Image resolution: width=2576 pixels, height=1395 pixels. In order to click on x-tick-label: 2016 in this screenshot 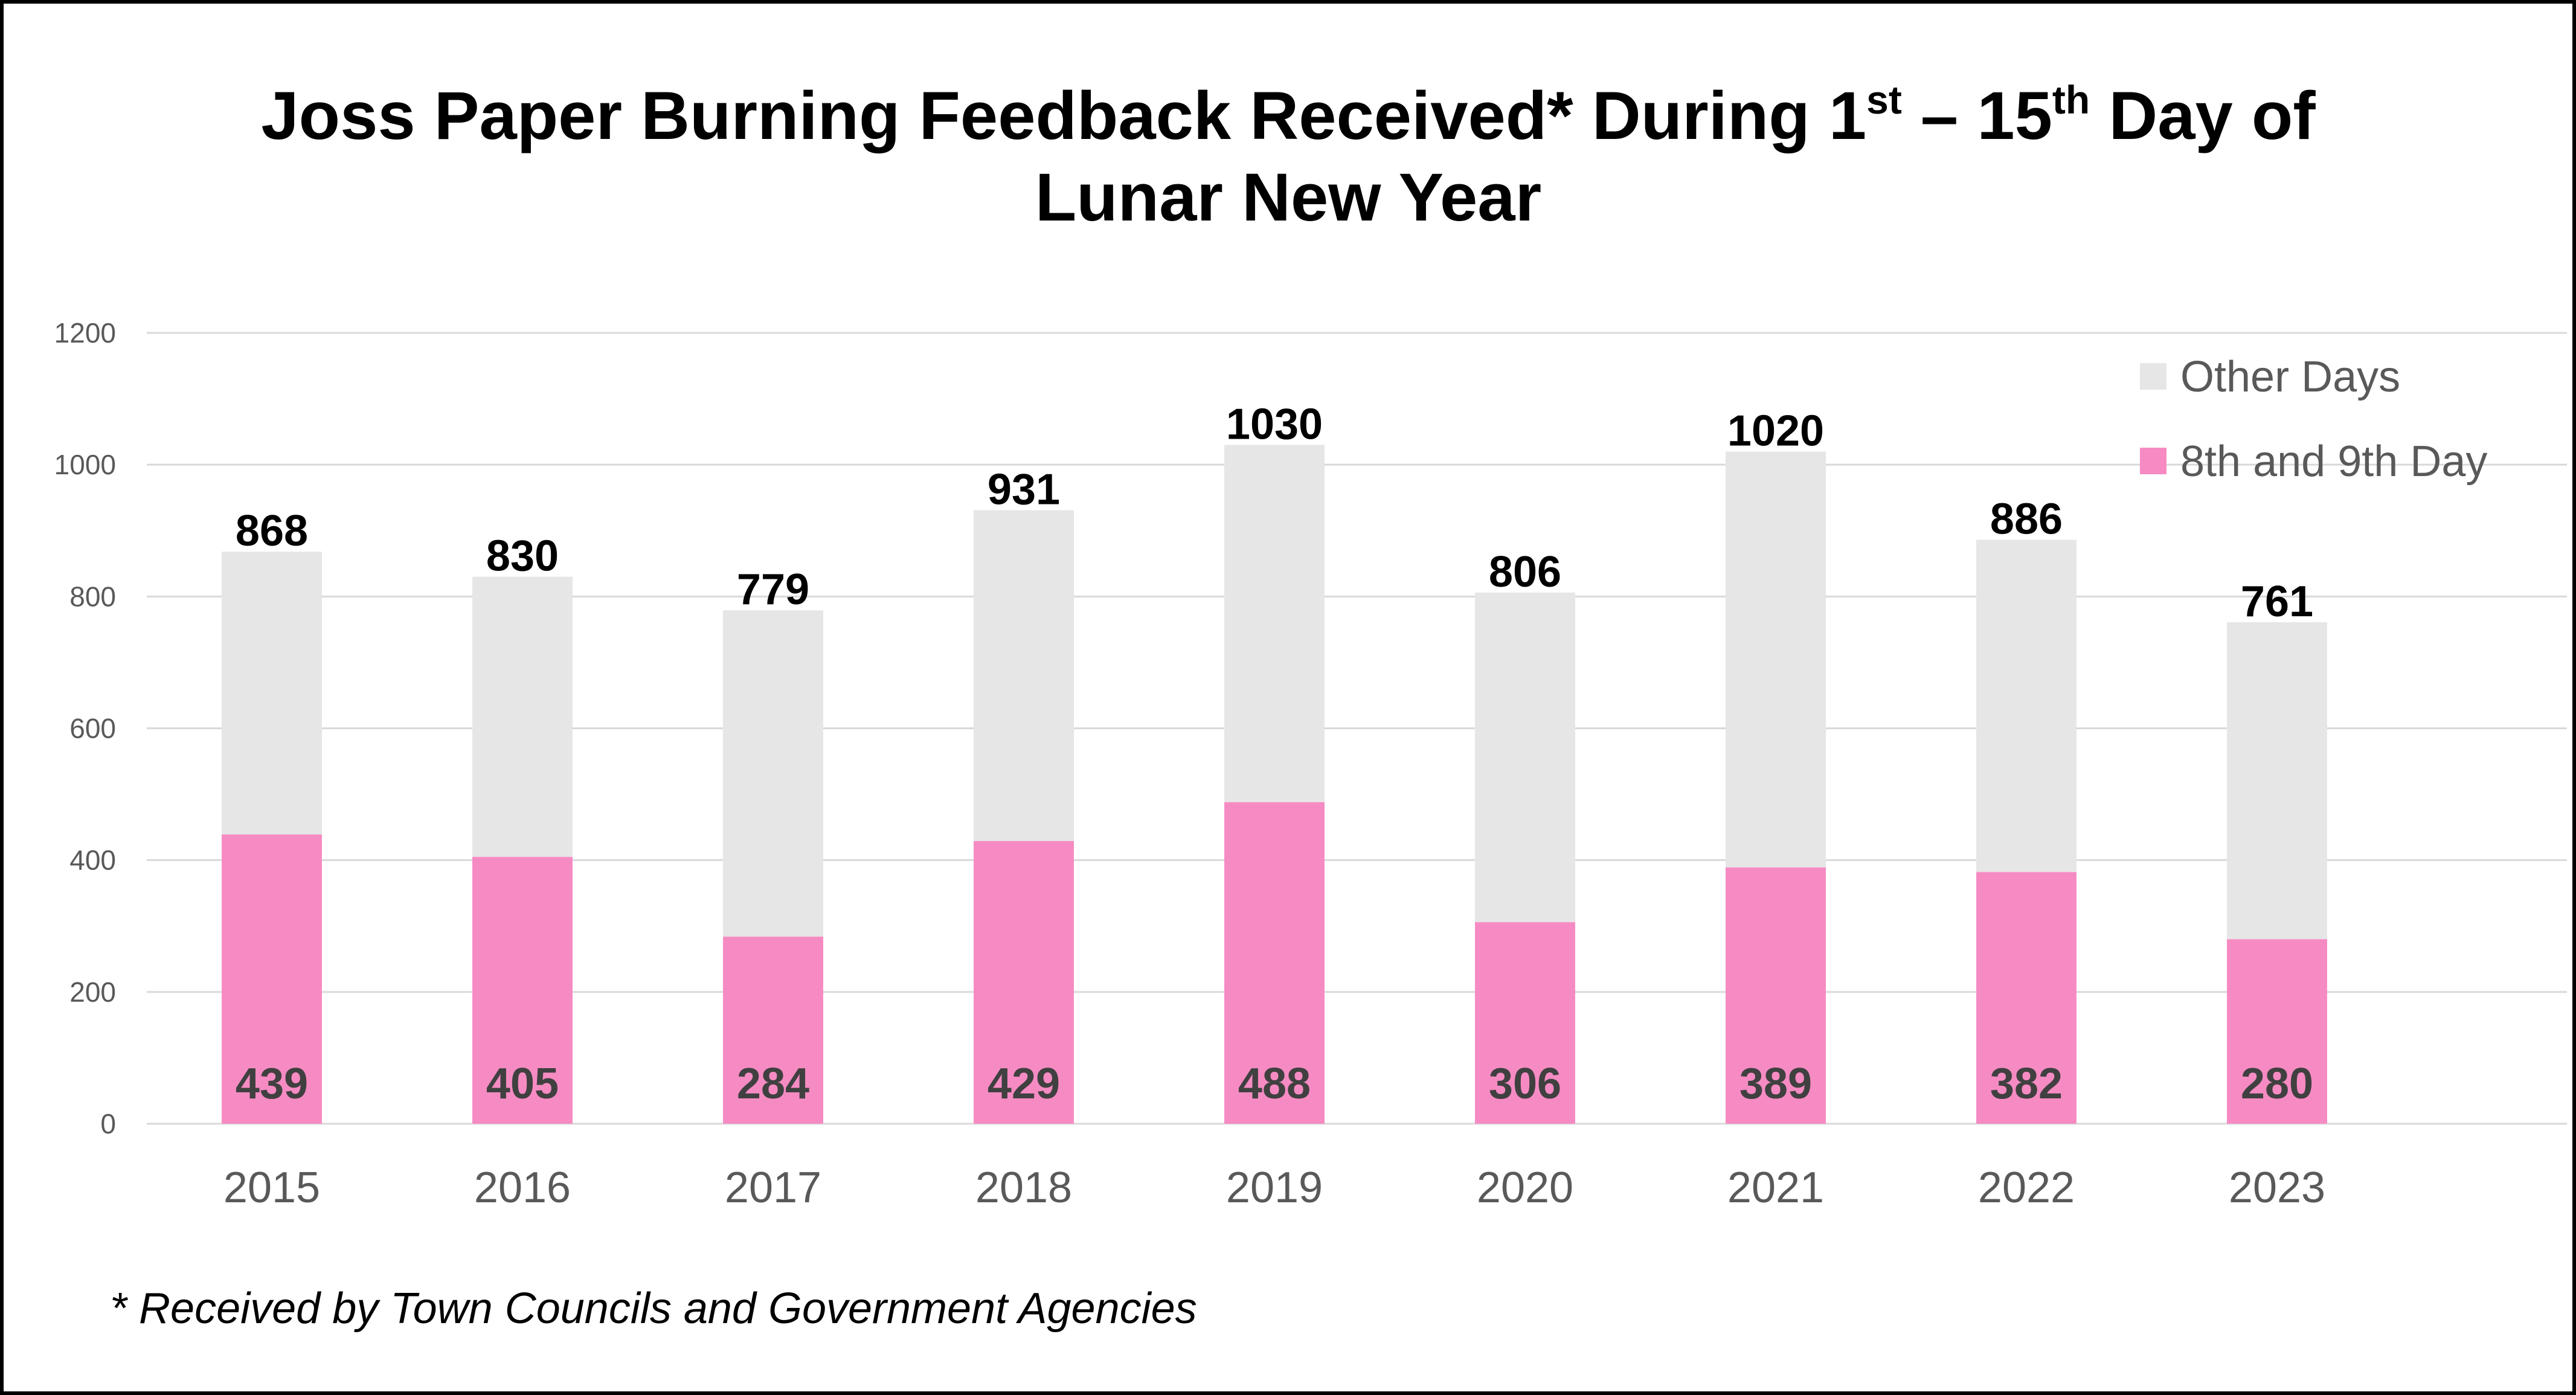, I will do `click(522, 1188)`.